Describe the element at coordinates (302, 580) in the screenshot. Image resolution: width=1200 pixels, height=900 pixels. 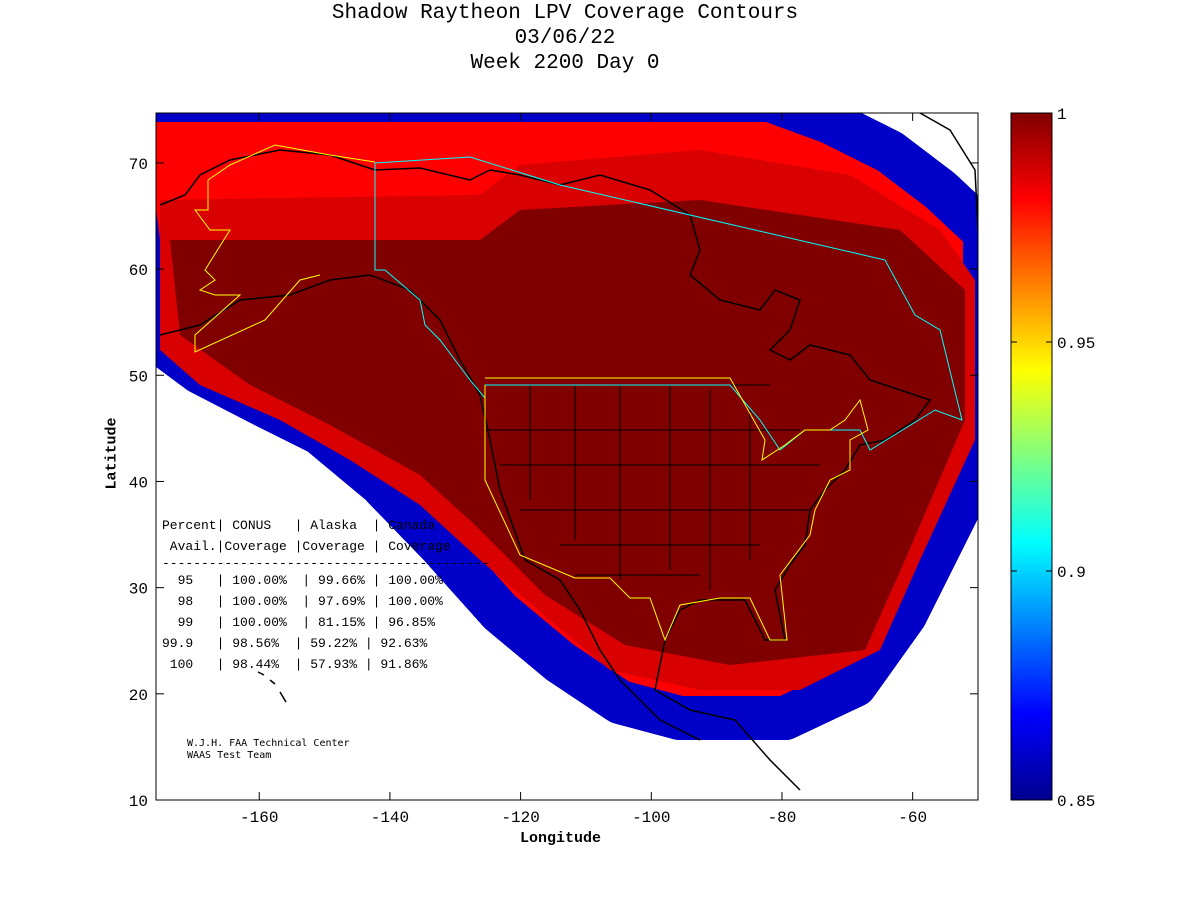
I see `table-row: 95 | 100.00% | 99.66% | 100.00%` at that location.